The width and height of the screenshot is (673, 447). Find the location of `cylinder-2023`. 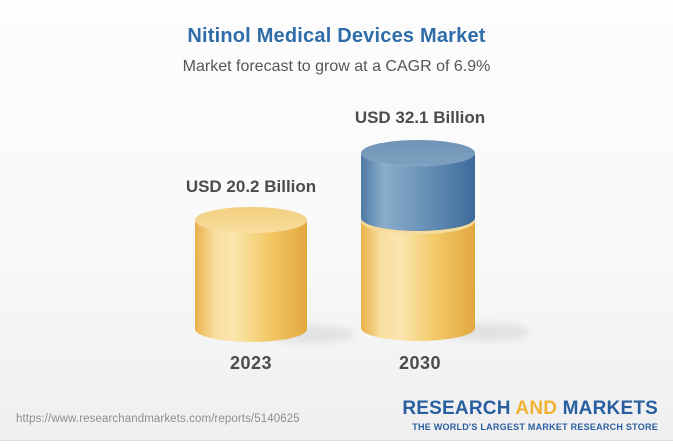

cylinder-2023 is located at coordinates (251, 274).